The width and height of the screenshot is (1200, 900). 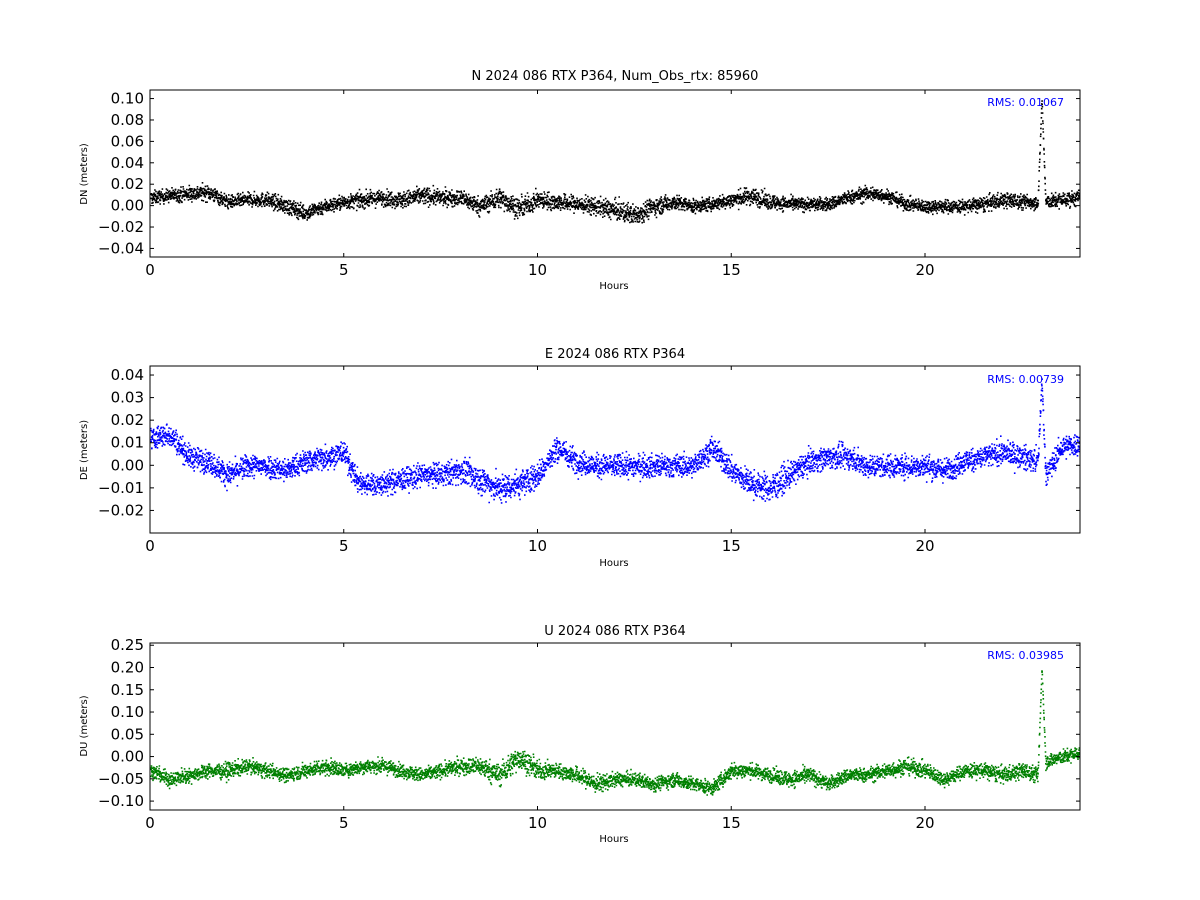 What do you see at coordinates (121, 510) in the screenshot?
I see `east-y-tick-label: −0.02` at bounding box center [121, 510].